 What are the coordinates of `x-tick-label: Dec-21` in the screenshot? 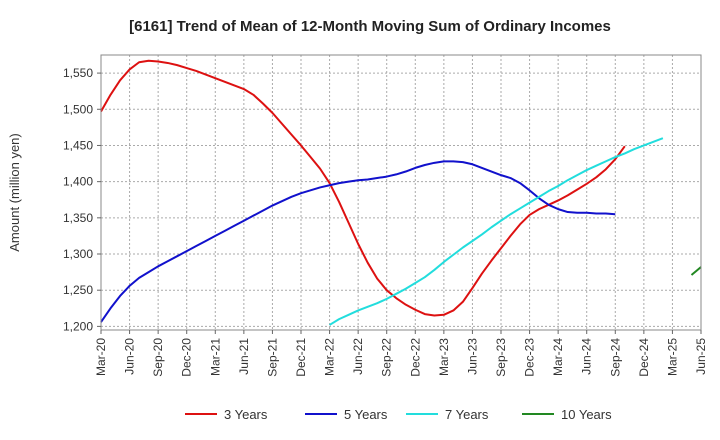 It's located at (301, 357).